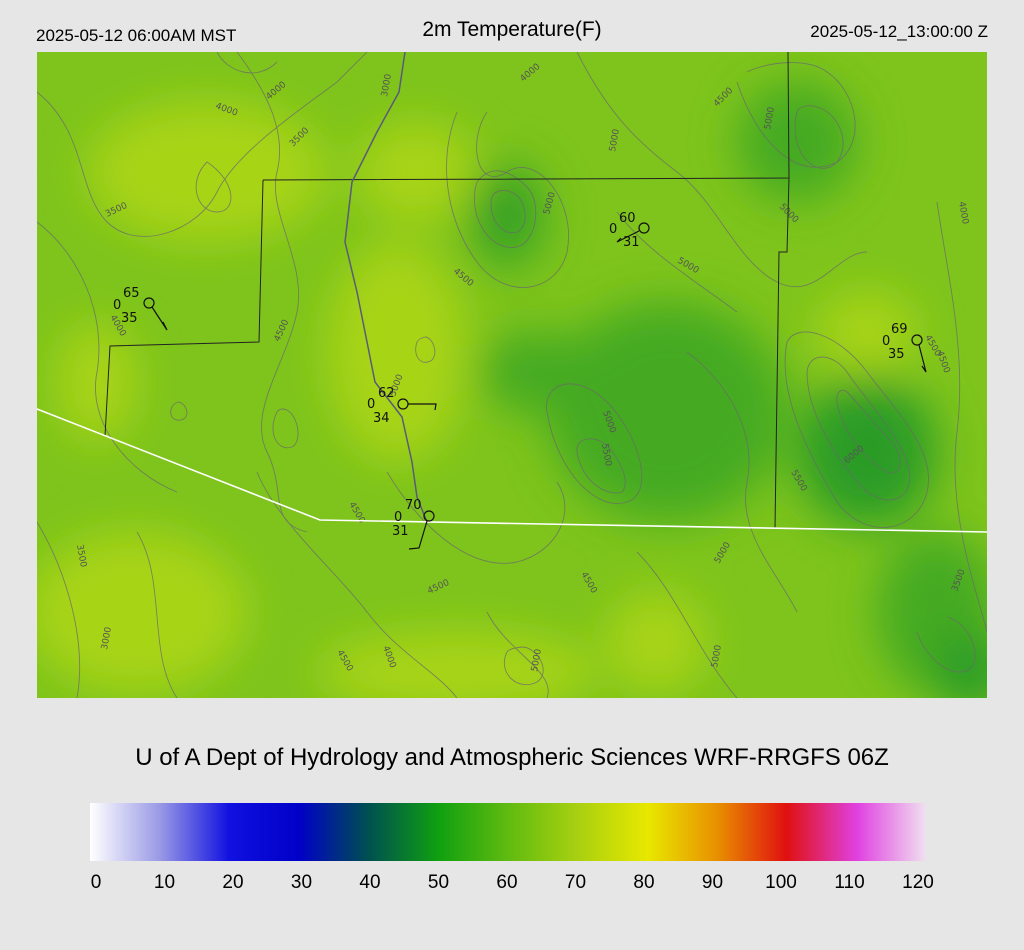  Describe the element at coordinates (233, 882) in the screenshot. I see `colorbar-tick-label: 20` at that location.